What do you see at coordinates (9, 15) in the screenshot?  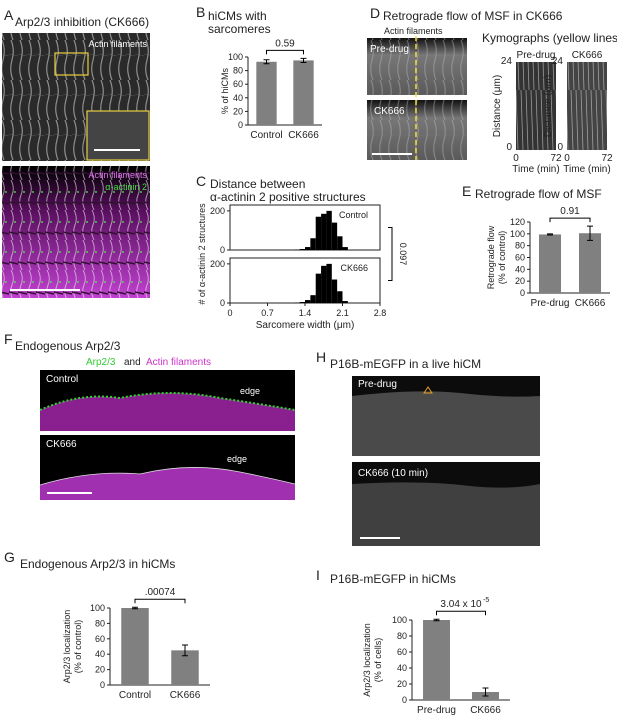 I see `panel-letter: A` at bounding box center [9, 15].